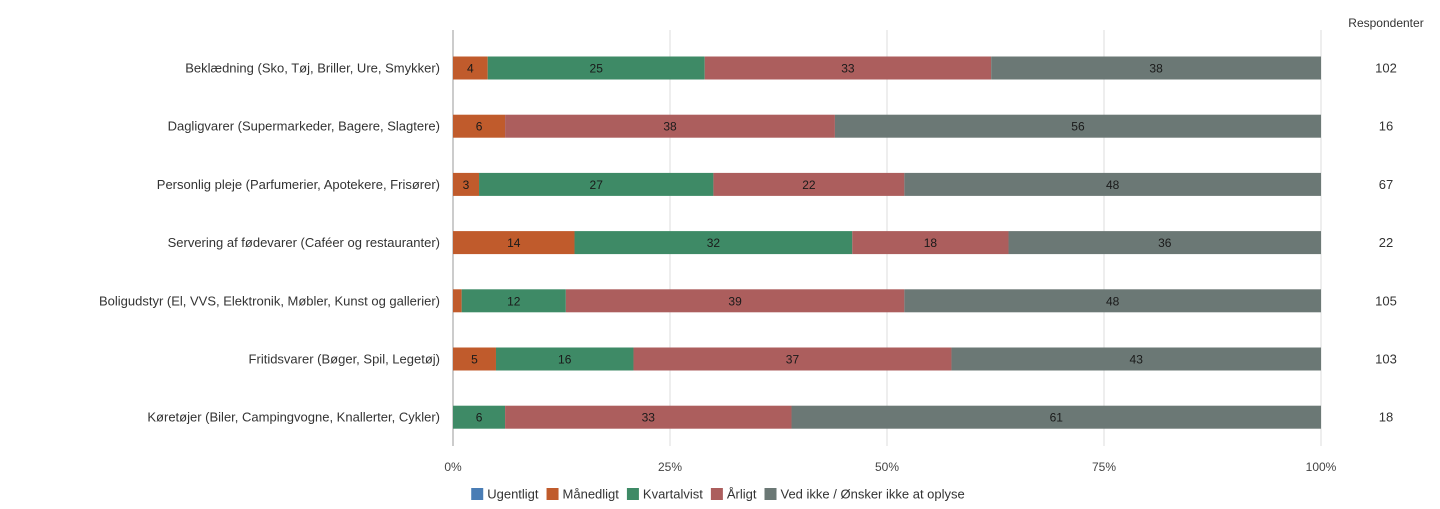  I want to click on x-tick-label: 75%, so click(1104, 467).